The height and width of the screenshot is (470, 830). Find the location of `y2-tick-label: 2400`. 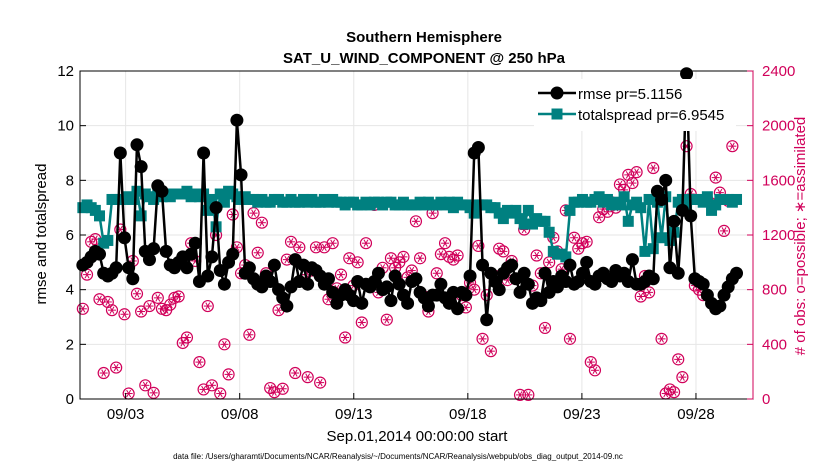

y2-tick-label: 2400 is located at coordinates (778, 71).